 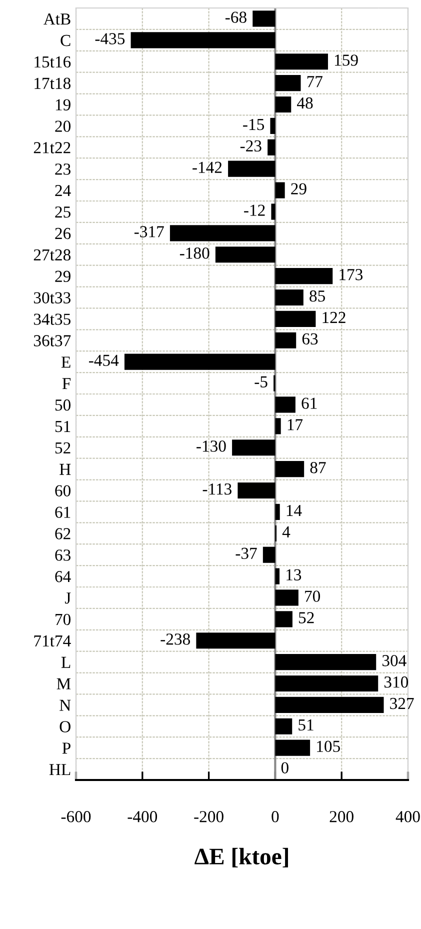 What do you see at coordinates (342, 816) in the screenshot?
I see `x-tick-label: 200` at bounding box center [342, 816].